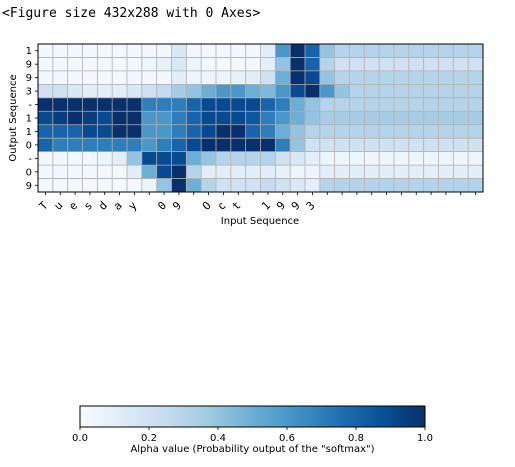 The image size is (515, 467). What do you see at coordinates (29, 145) in the screenshot?
I see `y-tick-label: 0` at bounding box center [29, 145].